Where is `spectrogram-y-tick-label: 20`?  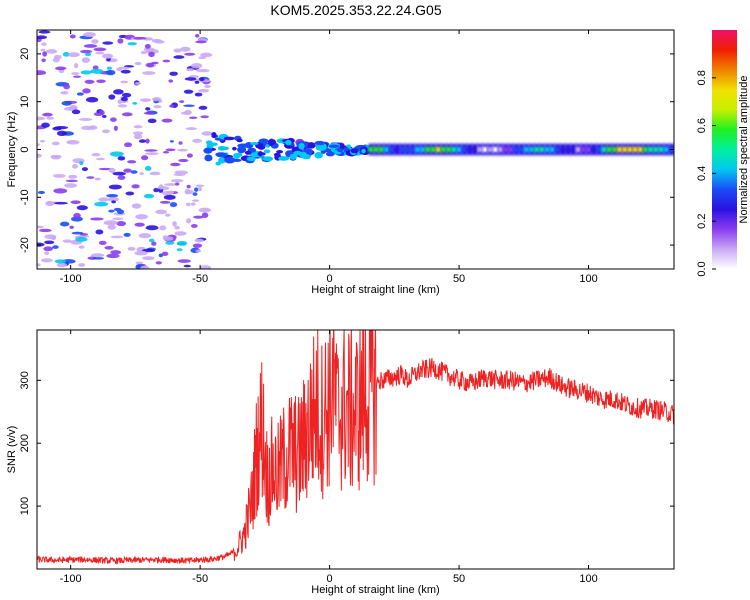 spectrogram-y-tick-label: 20 is located at coordinates (25, 54).